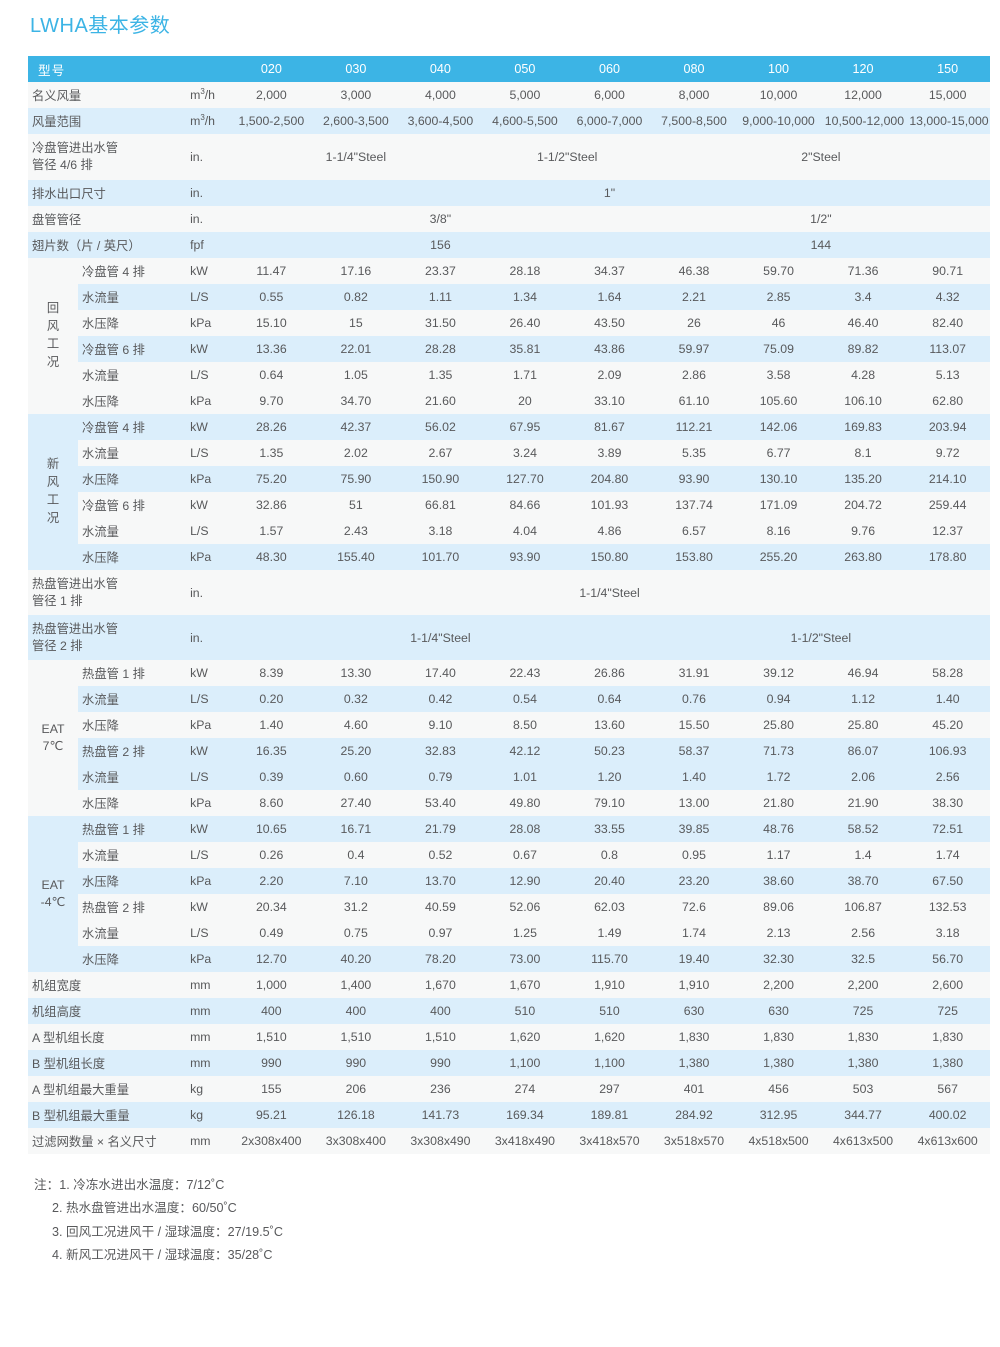 This screenshot has height=1347, width=1000. I want to click on cell-value: 13.70, so click(440, 881).